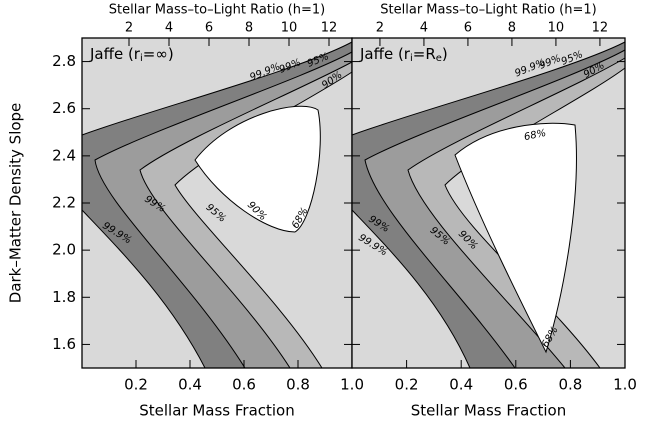 Image resolution: width=652 pixels, height=428 pixels. What do you see at coordinates (445, 54) in the screenshot?
I see `title-part: )` at bounding box center [445, 54].